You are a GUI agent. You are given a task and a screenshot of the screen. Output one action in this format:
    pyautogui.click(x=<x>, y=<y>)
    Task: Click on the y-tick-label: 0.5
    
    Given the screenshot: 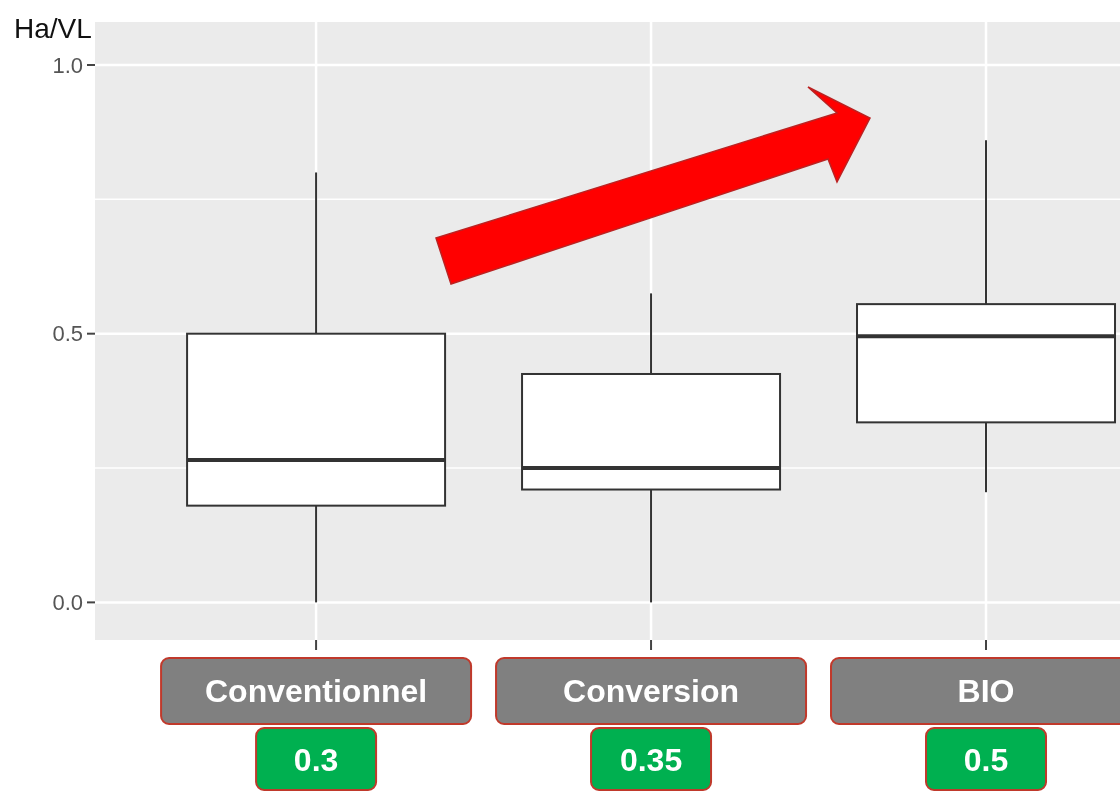 What is the action you would take?
    pyautogui.click(x=67, y=334)
    